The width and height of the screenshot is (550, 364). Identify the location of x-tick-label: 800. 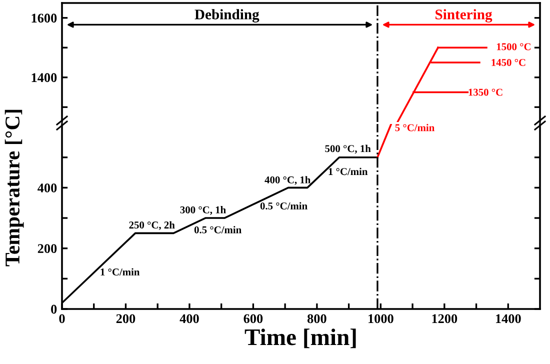
(316, 319).